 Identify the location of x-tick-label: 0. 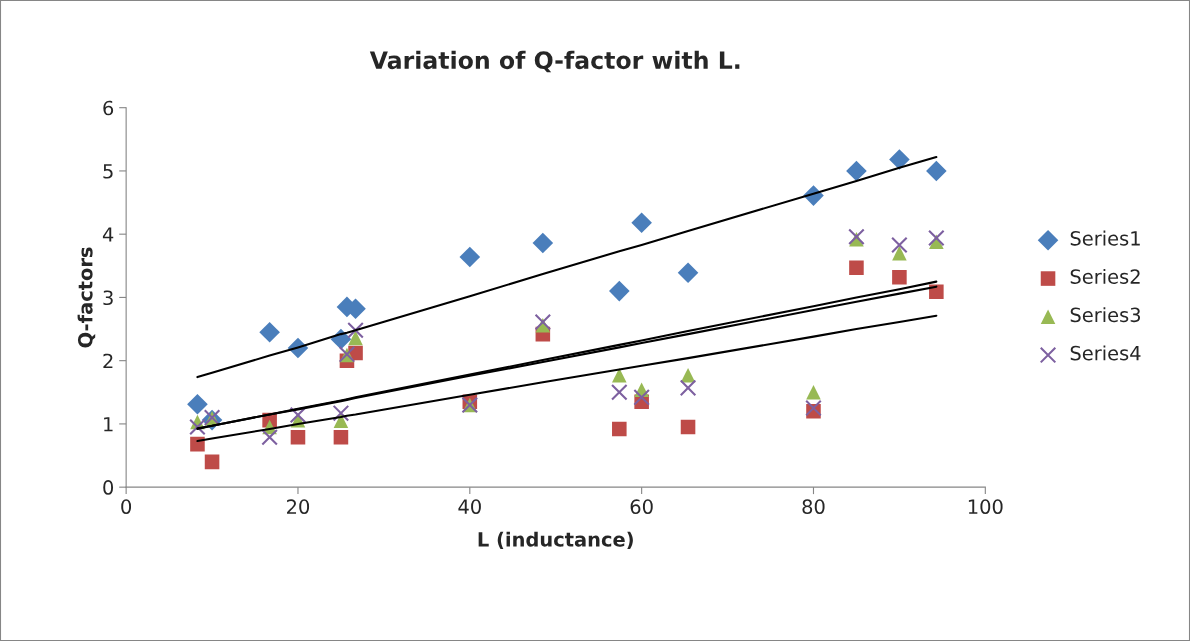
(126, 507).